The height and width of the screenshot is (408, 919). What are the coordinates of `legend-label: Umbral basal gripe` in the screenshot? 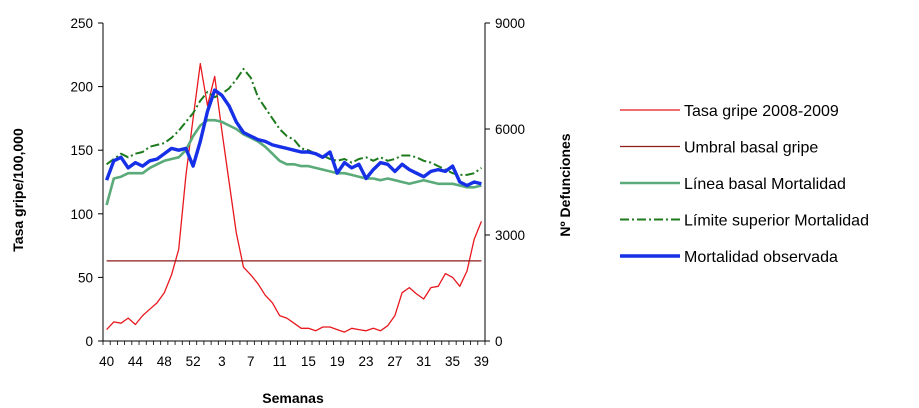 It's located at (751, 148).